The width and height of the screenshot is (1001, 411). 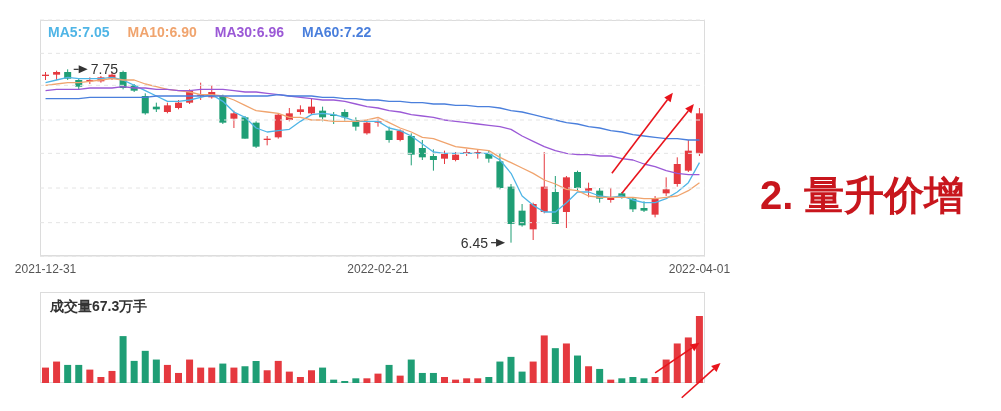 What do you see at coordinates (474, 242) in the screenshot?
I see `annotation: 6.45` at bounding box center [474, 242].